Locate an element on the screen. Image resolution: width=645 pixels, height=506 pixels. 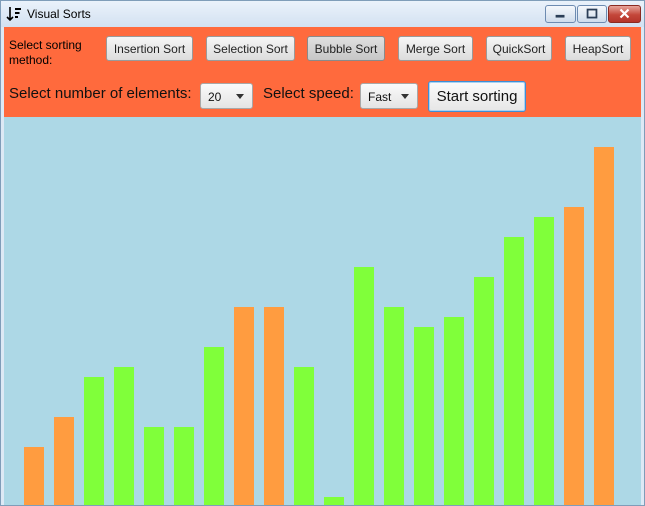
heapsort-button: HeapSort is located at coordinates (598, 48).